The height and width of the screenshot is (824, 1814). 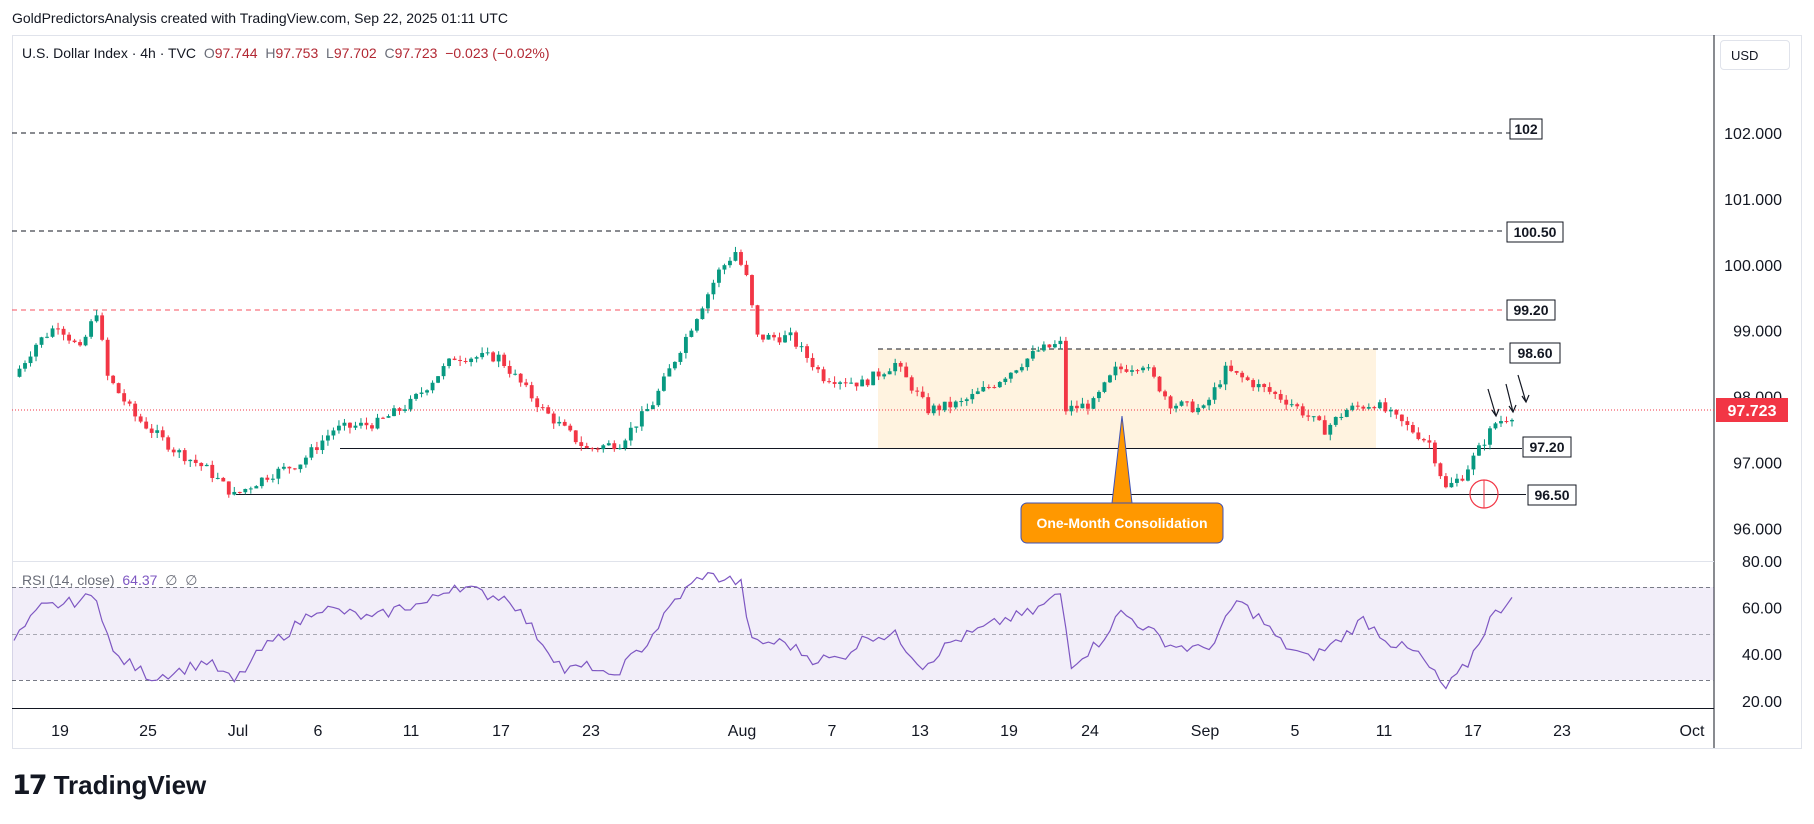 I want to click on time-tick-label: 17, so click(x=1473, y=731).